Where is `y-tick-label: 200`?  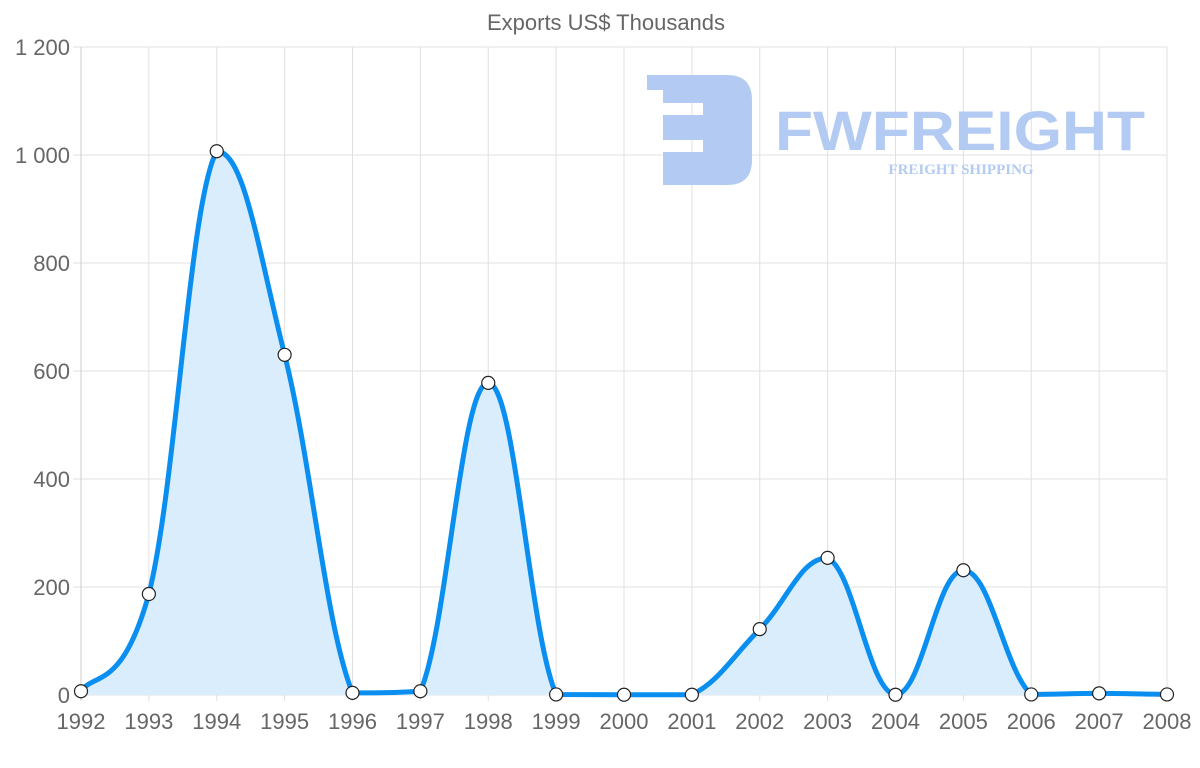
y-tick-label: 200 is located at coordinates (51, 587).